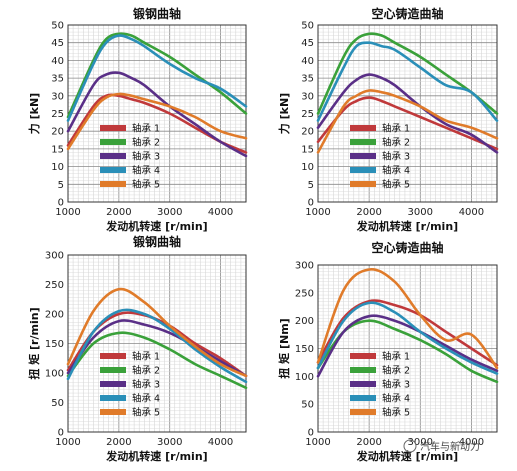 The height and width of the screenshot is (471, 517). Describe the element at coordinates (380, 157) in the screenshot. I see `legend: 轴承 1 轴承 2 轴承 3 轴承 4 轴承 5` at that location.